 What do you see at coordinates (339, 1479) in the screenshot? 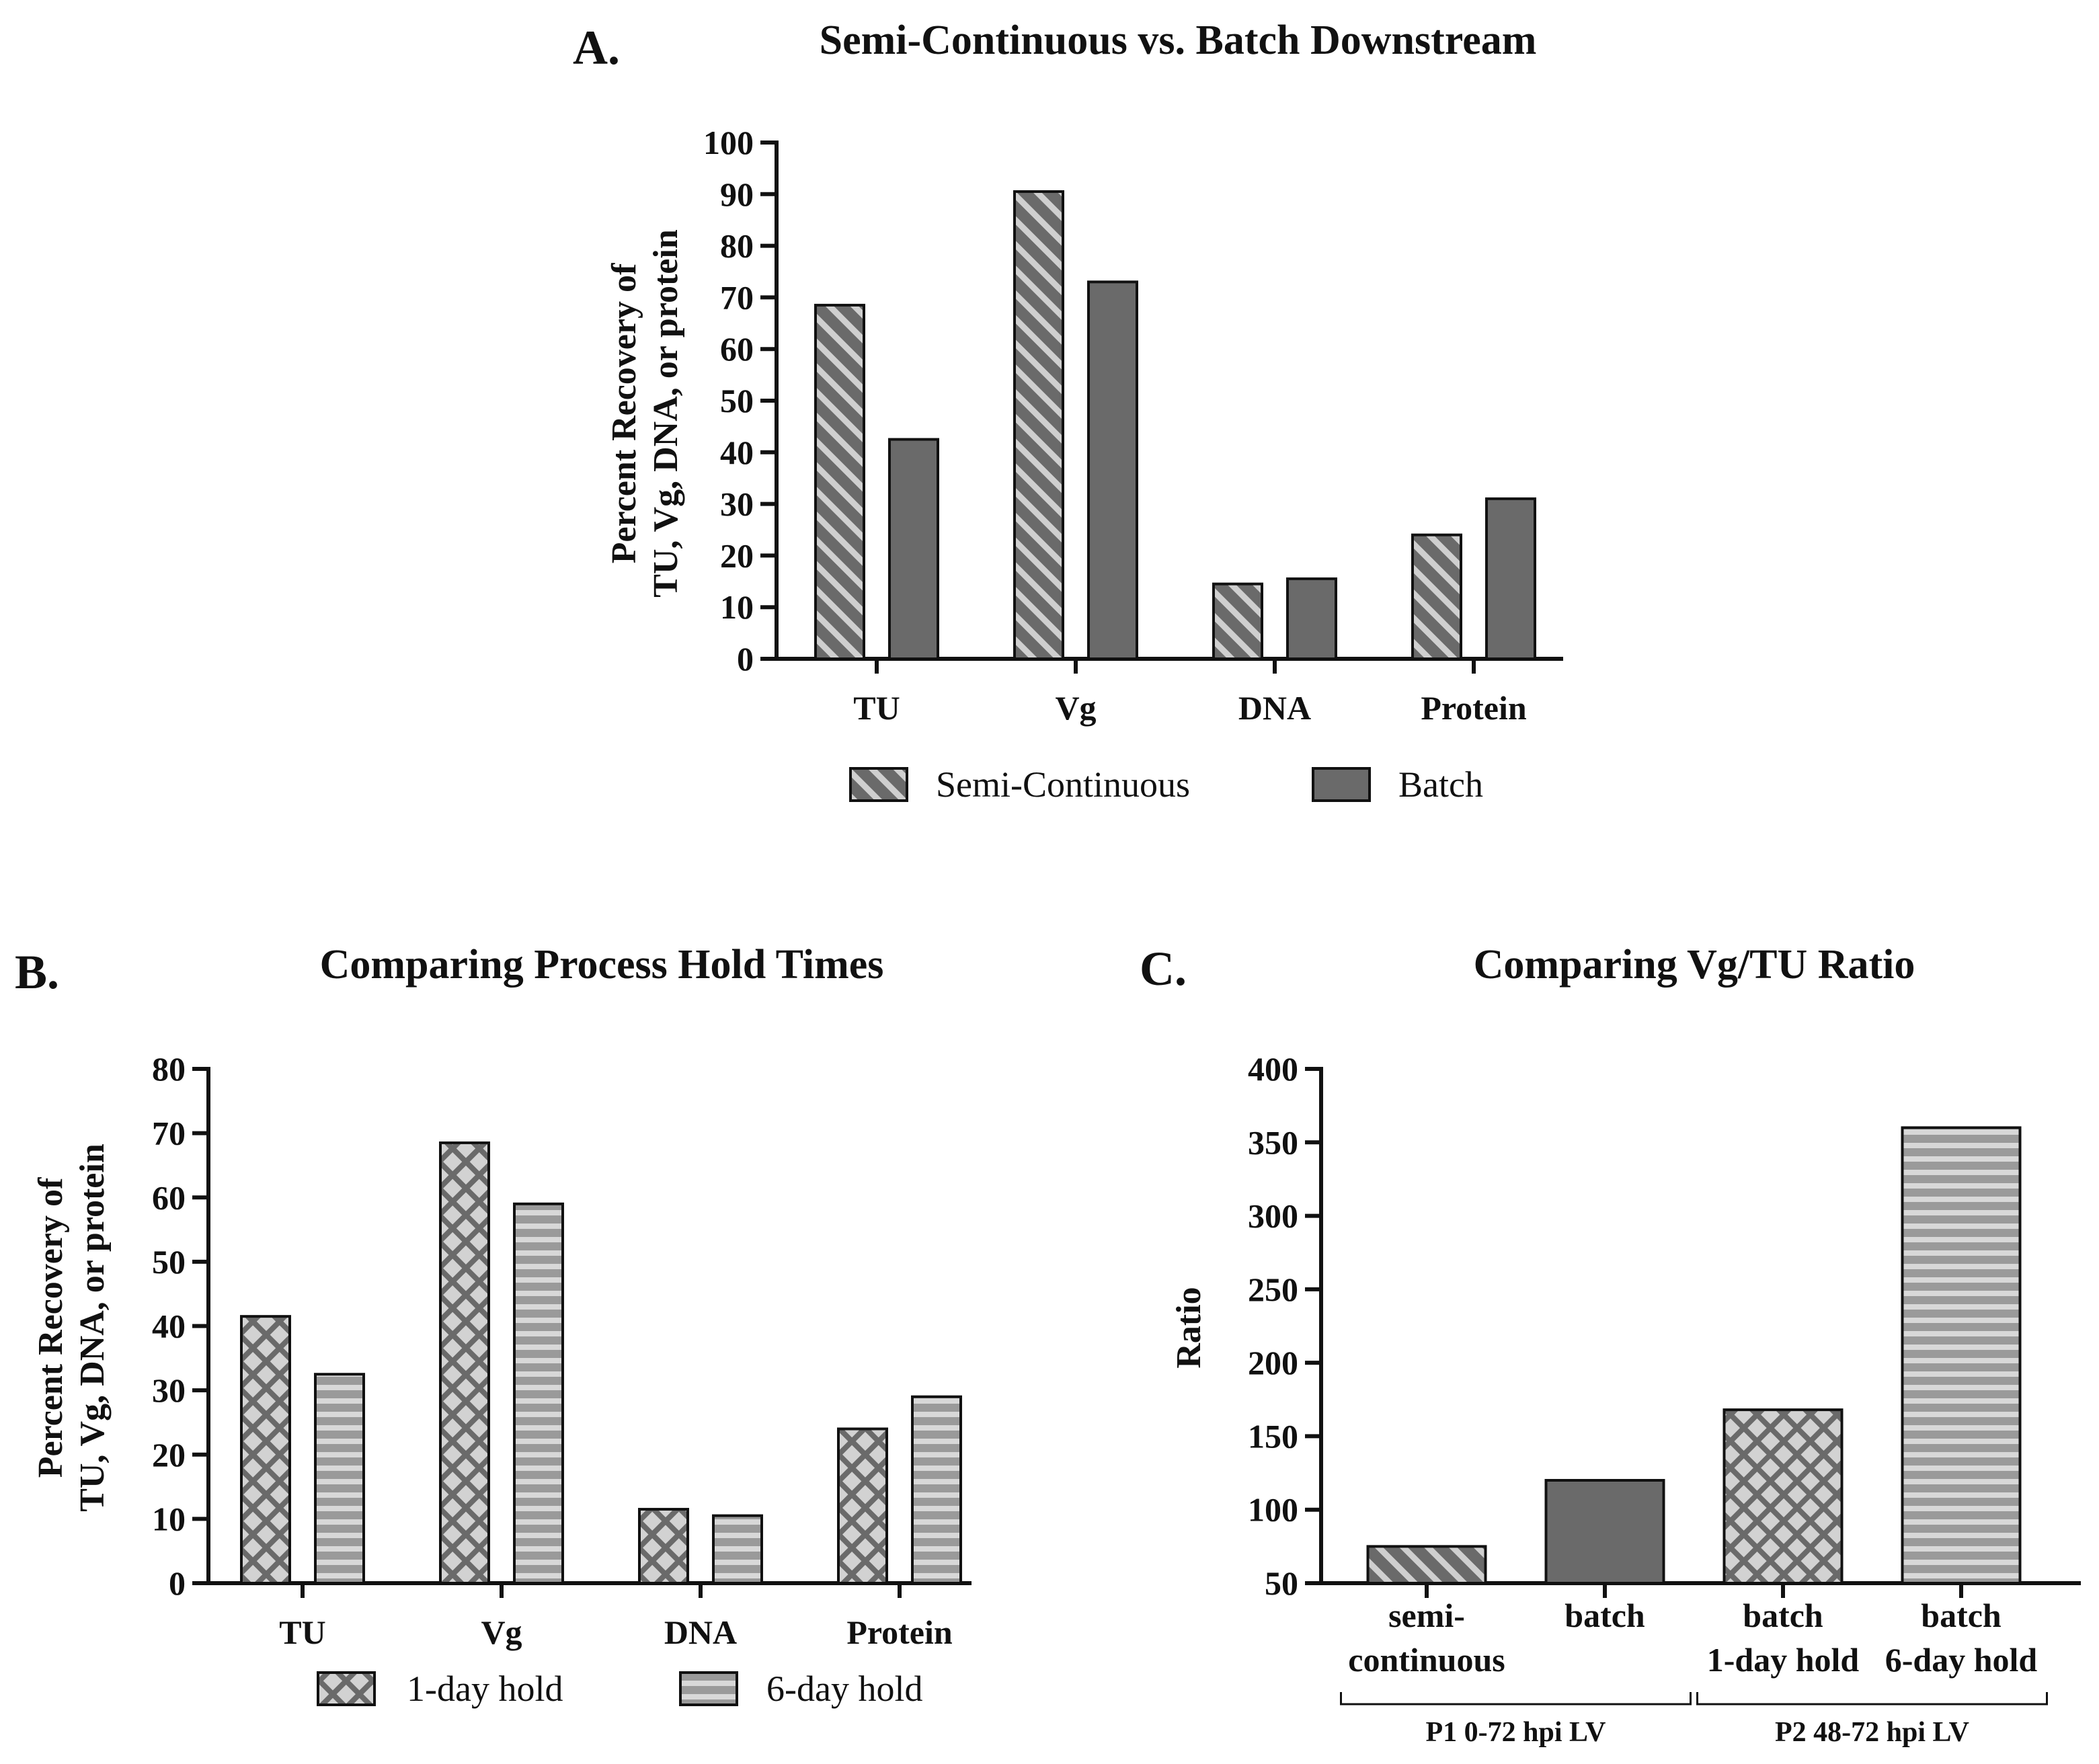
I see `panel-b-bar-tu-6-day-hold` at bounding box center [339, 1479].